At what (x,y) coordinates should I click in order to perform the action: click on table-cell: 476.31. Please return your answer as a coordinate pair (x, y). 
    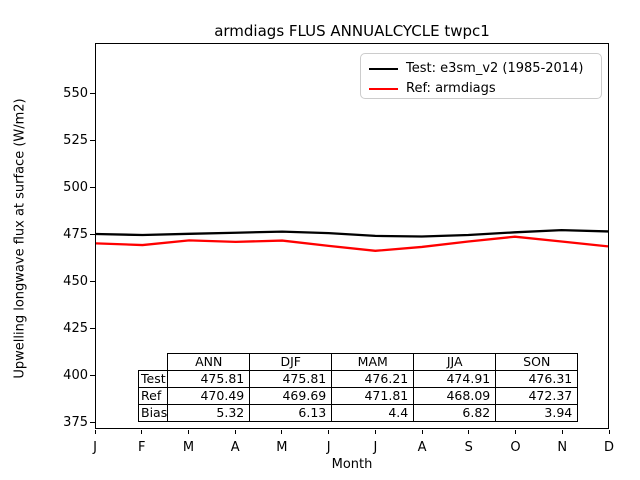
    Looking at the image, I should click on (537, 379).